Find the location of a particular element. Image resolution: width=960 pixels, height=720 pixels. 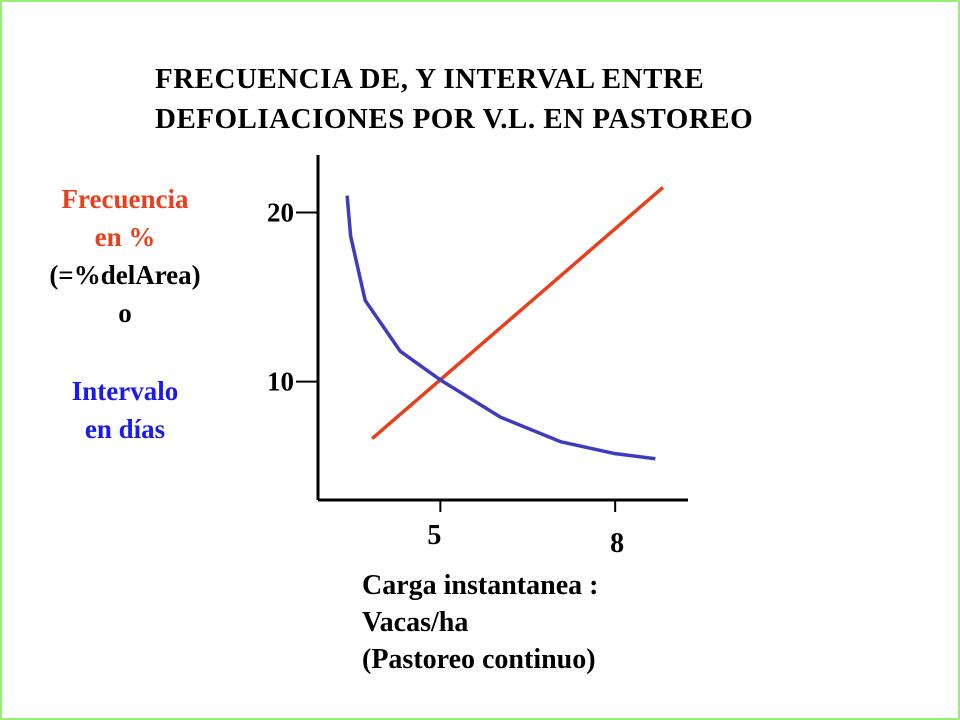

y-axis-label: en % is located at coordinates (125, 237).